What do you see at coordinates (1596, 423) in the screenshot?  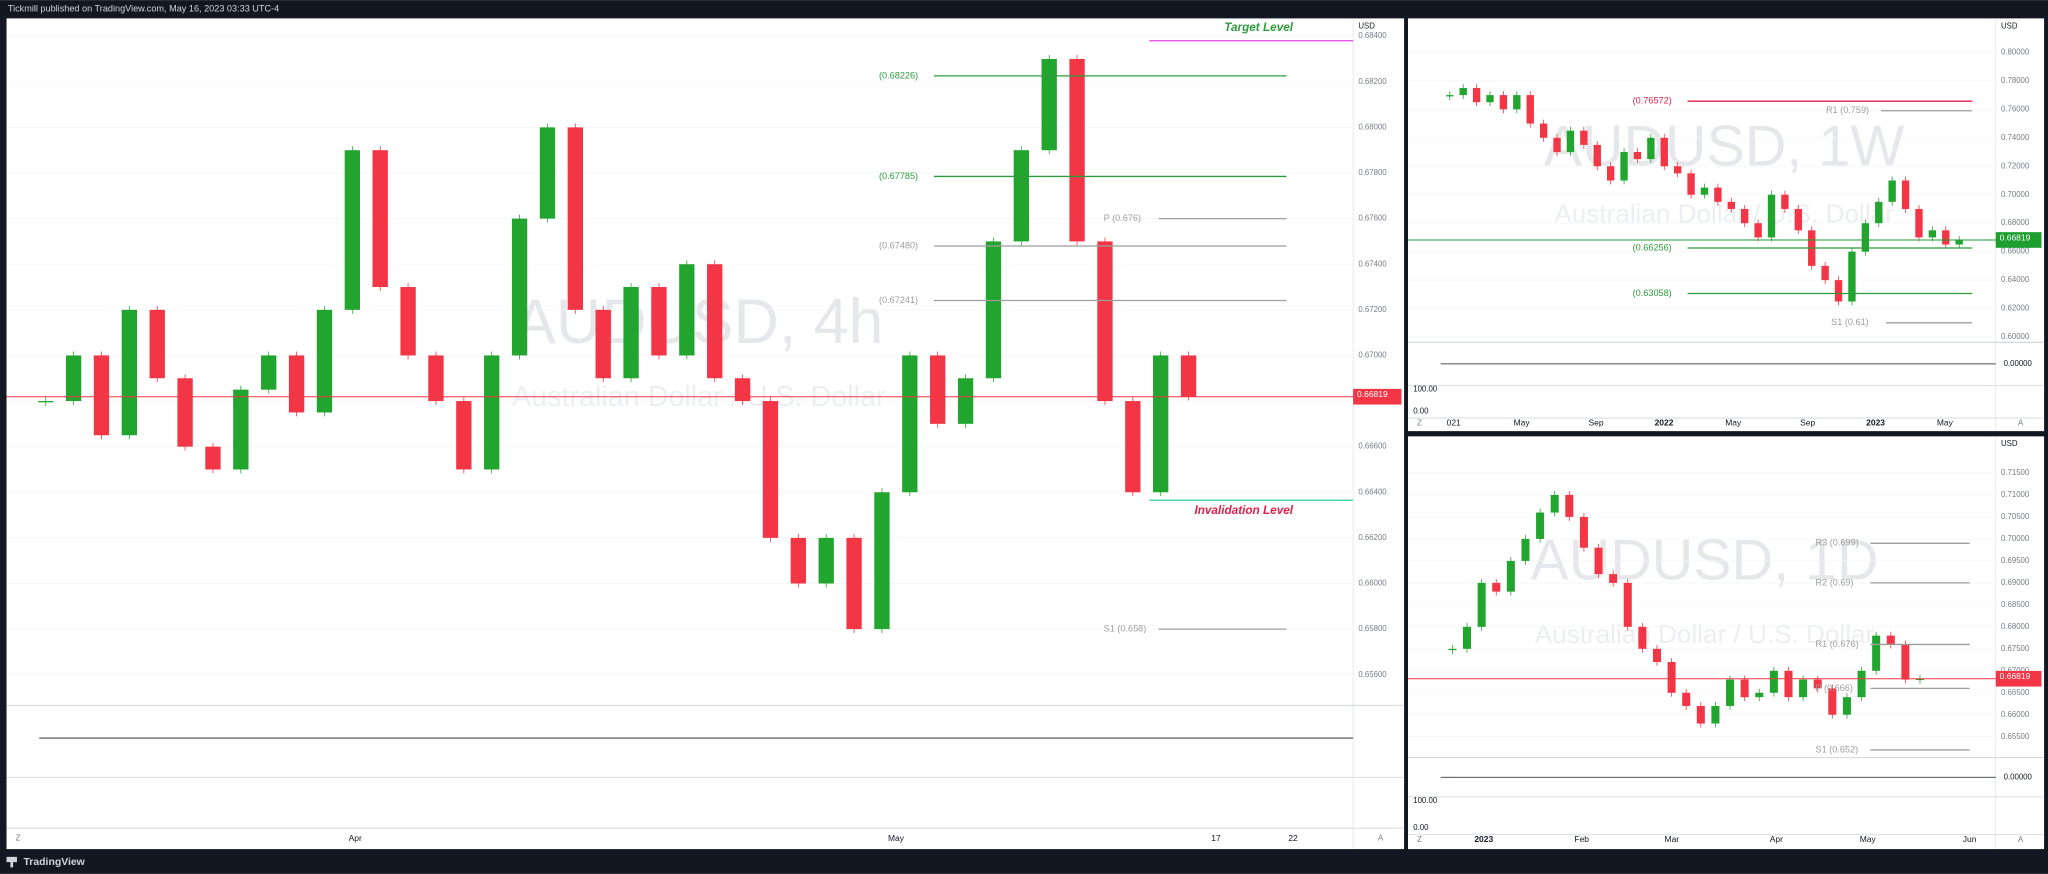 I see `x-tick-label: Sep` at bounding box center [1596, 423].